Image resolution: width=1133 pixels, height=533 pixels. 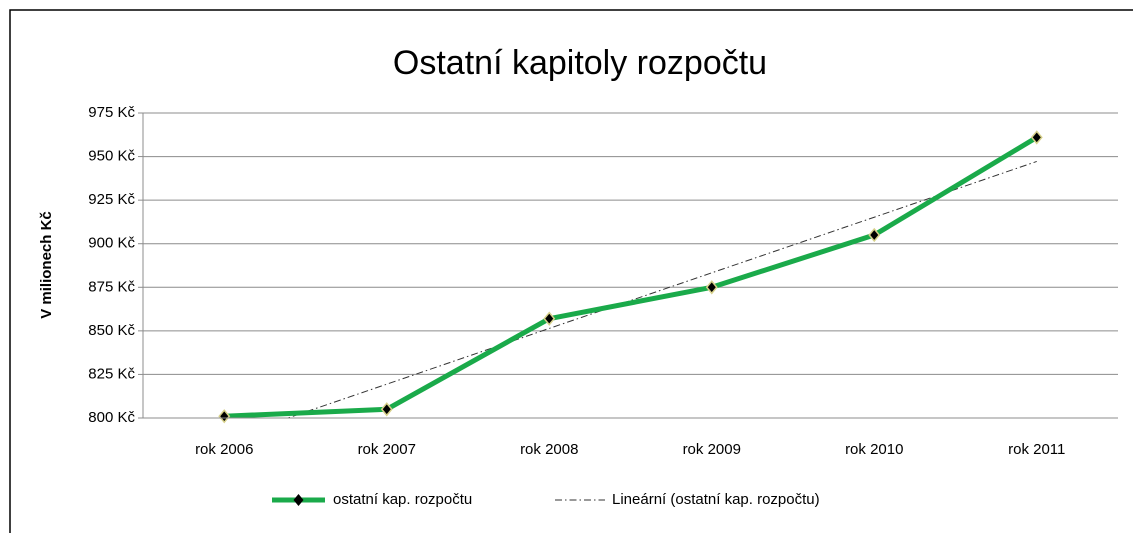 I want to click on y-tick-label: 825 Kč, so click(x=111, y=373).